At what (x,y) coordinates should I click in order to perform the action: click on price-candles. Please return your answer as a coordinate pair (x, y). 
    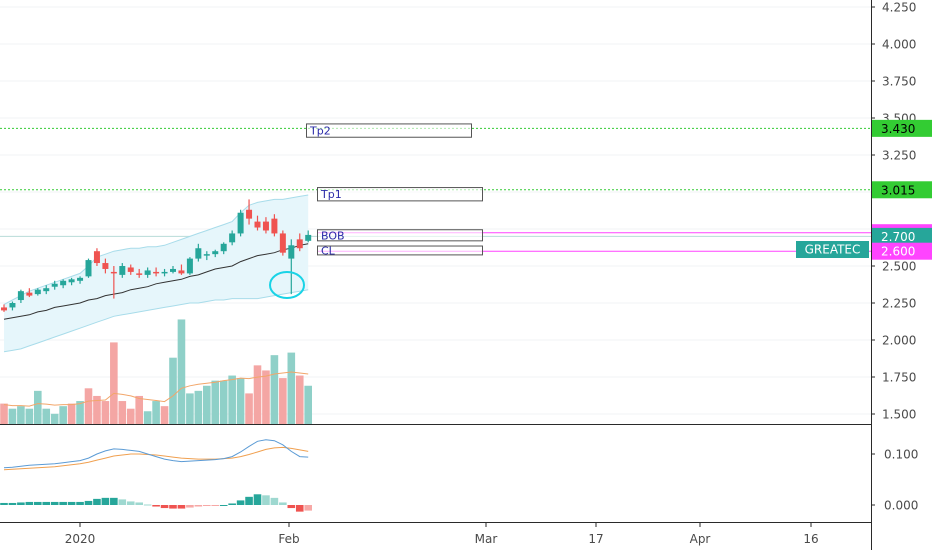
    Looking at the image, I should click on (156, 255).